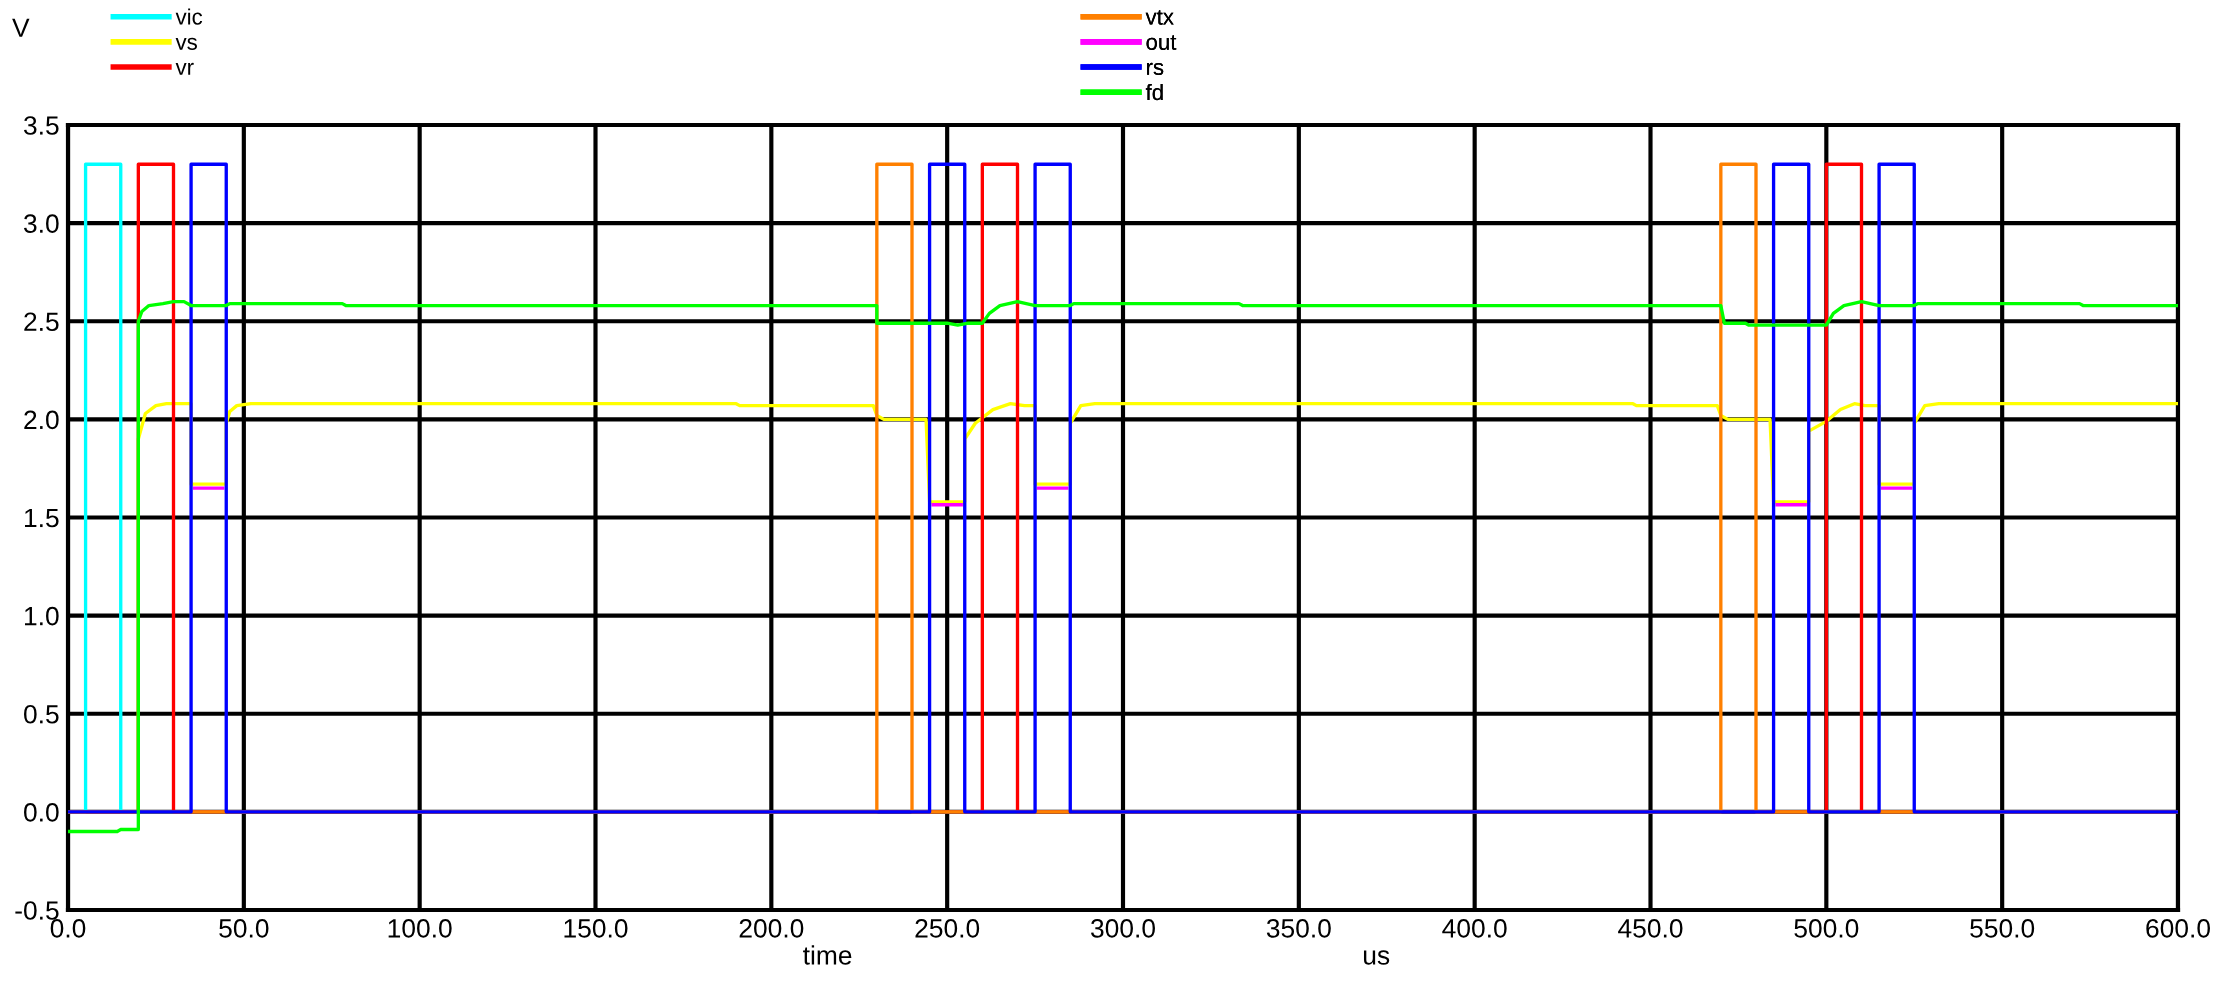 This screenshot has height=986, width=2236. I want to click on y-tick-label: 3.5, so click(41, 125).